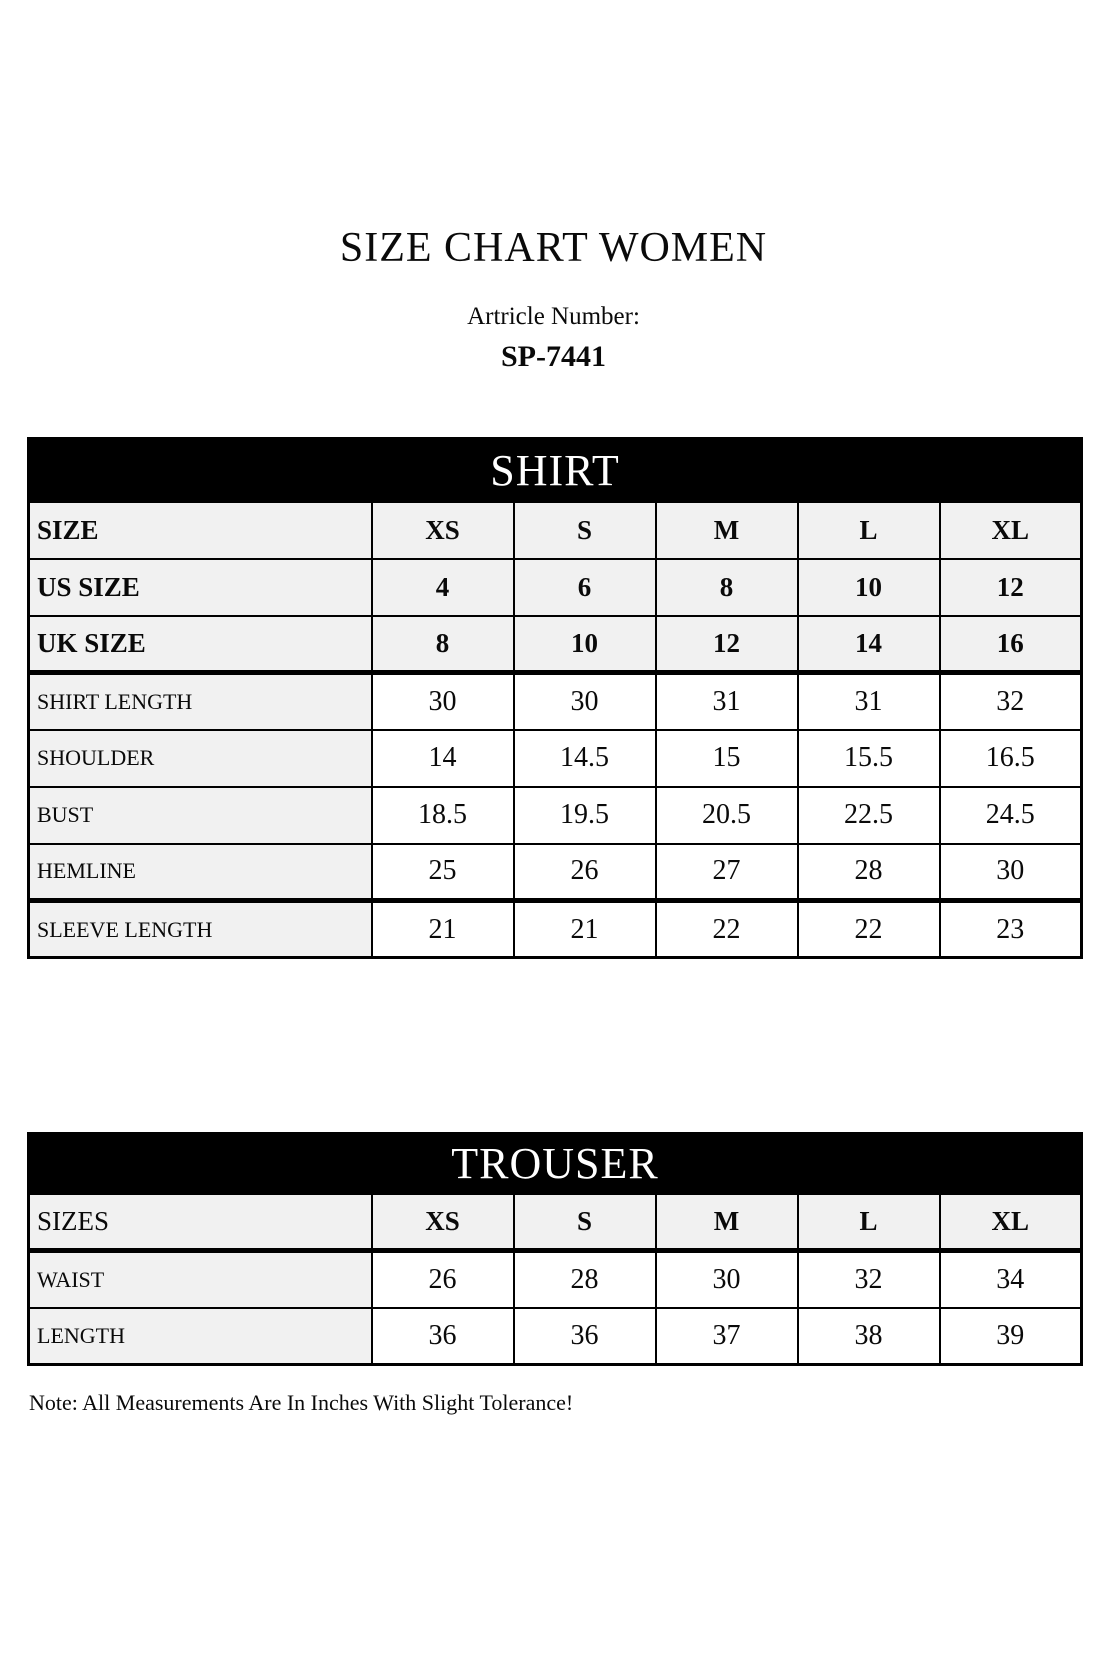  What do you see at coordinates (553, 356) in the screenshot?
I see `article-number-value: SP-7441` at bounding box center [553, 356].